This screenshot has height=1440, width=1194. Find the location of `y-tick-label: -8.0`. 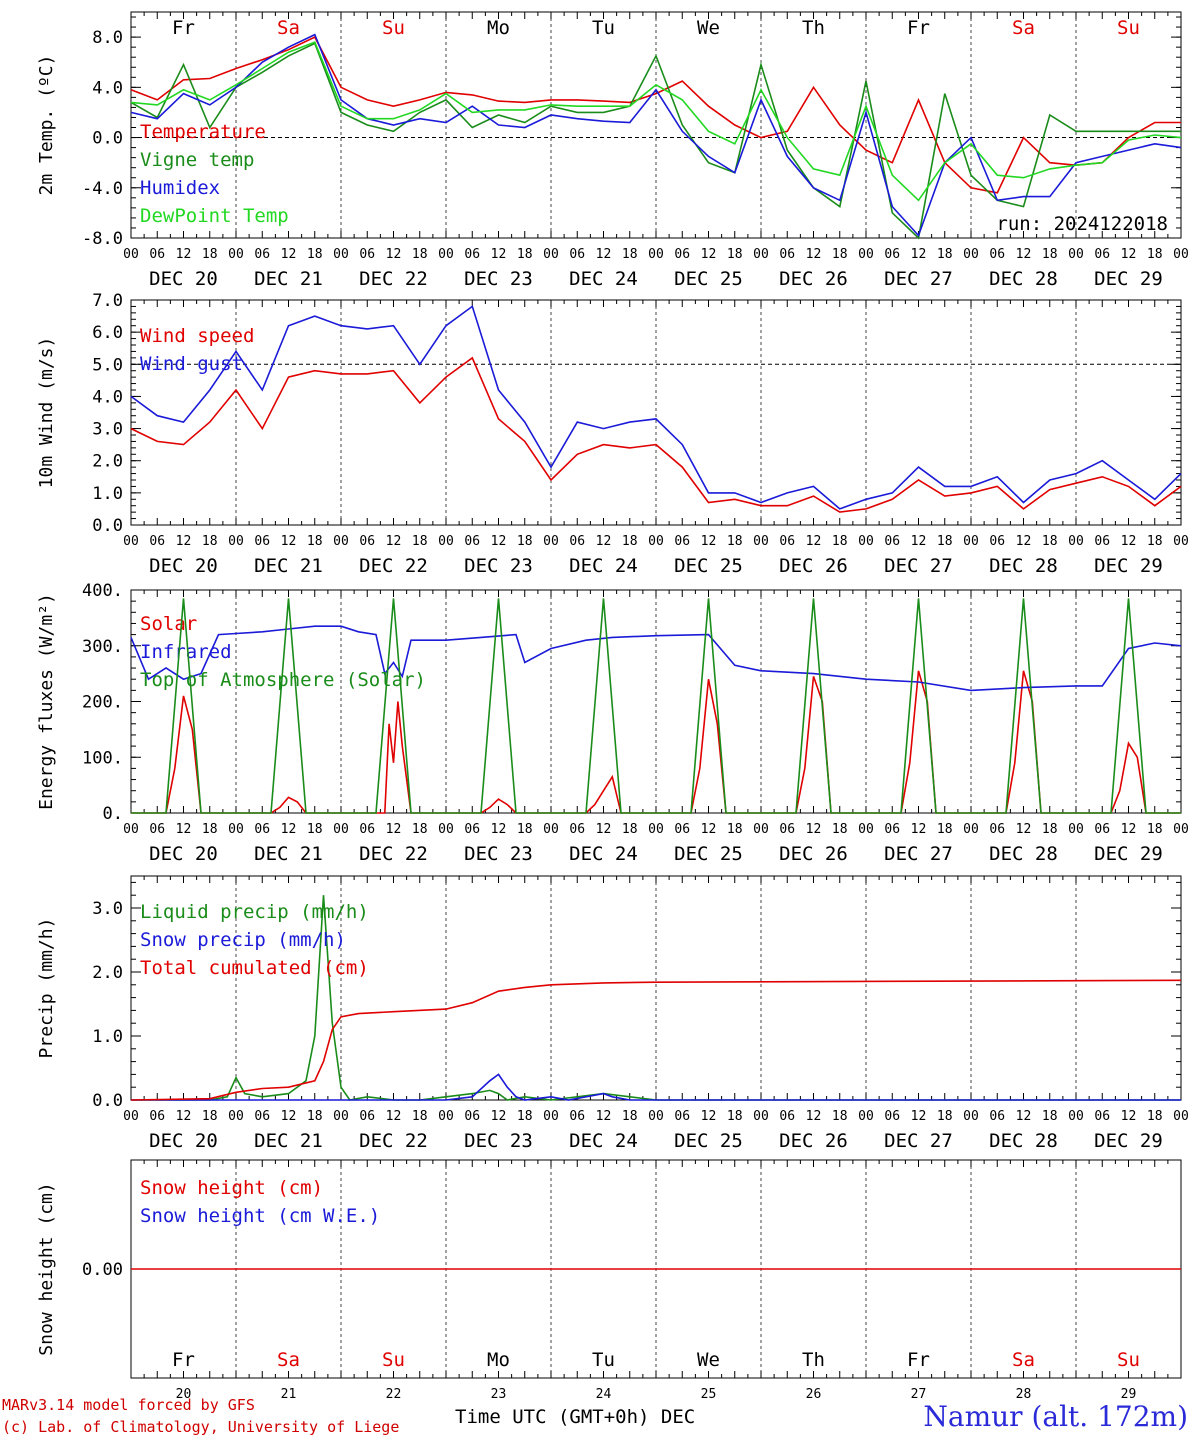

y-tick-label: -8.0 is located at coordinates (102, 239).